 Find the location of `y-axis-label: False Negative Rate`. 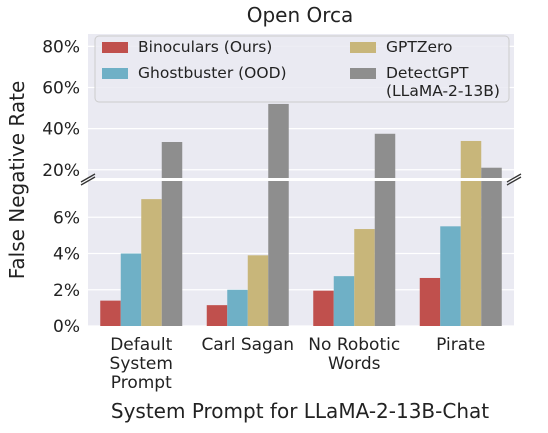

y-axis-label: False Negative Rate is located at coordinates (17, 180).